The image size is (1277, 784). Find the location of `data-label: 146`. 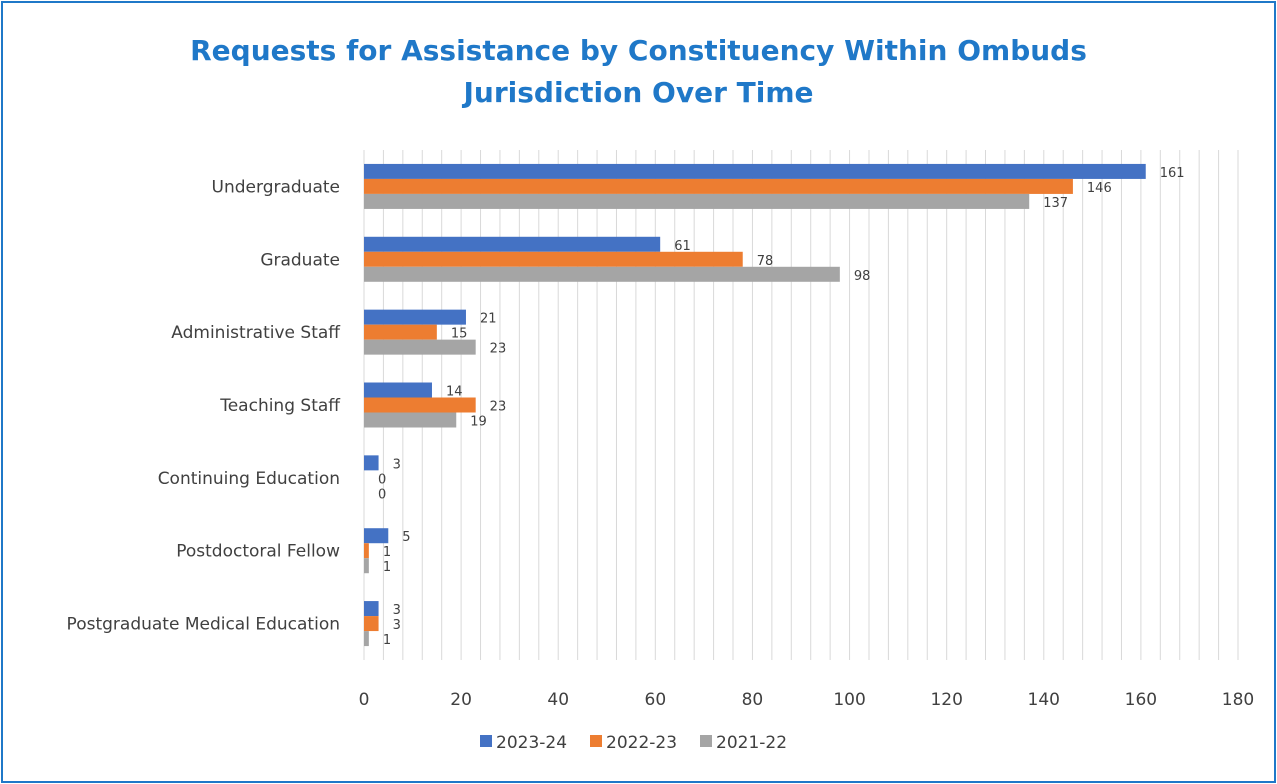

data-label: 146 is located at coordinates (1099, 188).